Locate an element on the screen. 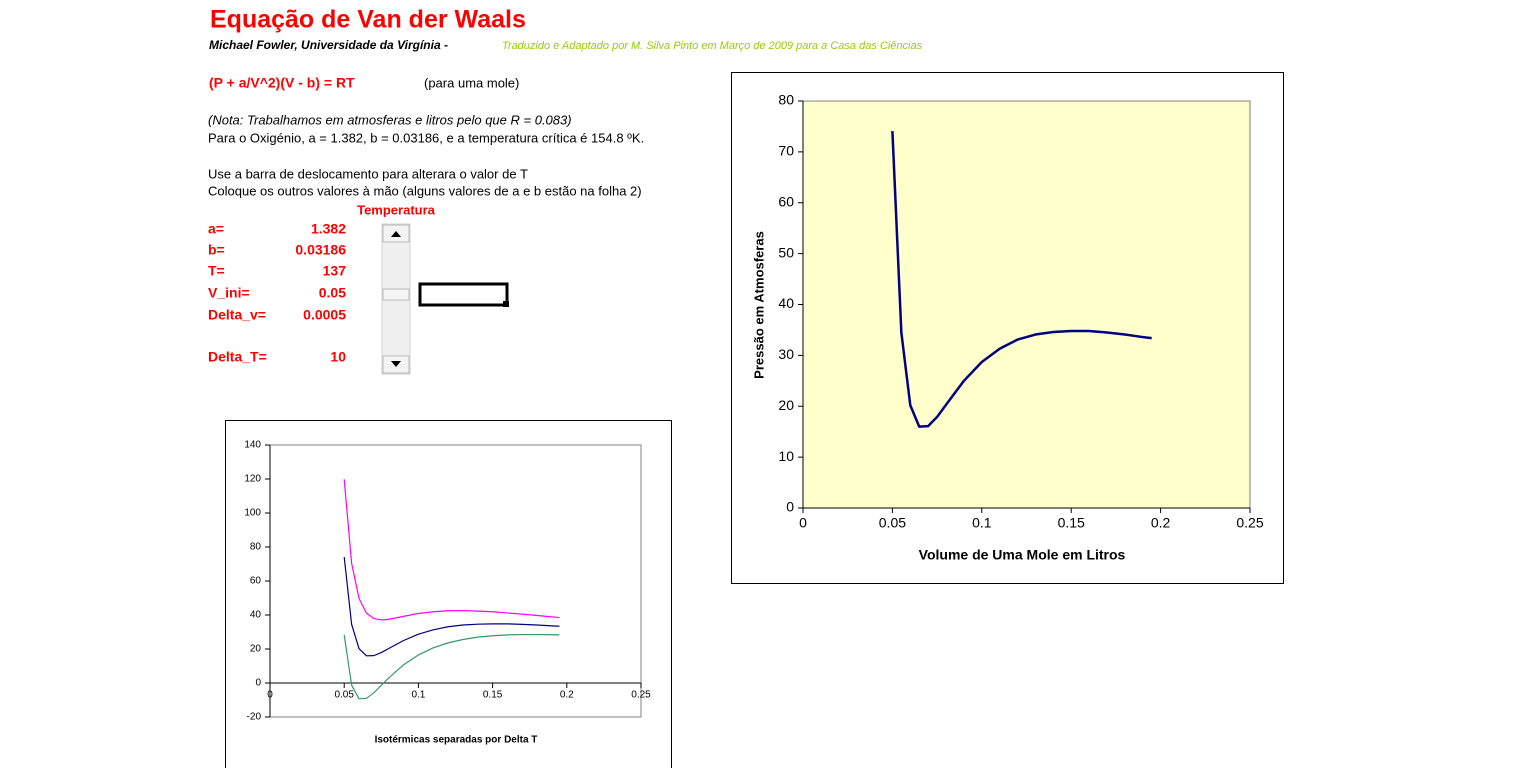 The height and width of the screenshot is (773, 1536). selected-cell is located at coordinates (463, 294).